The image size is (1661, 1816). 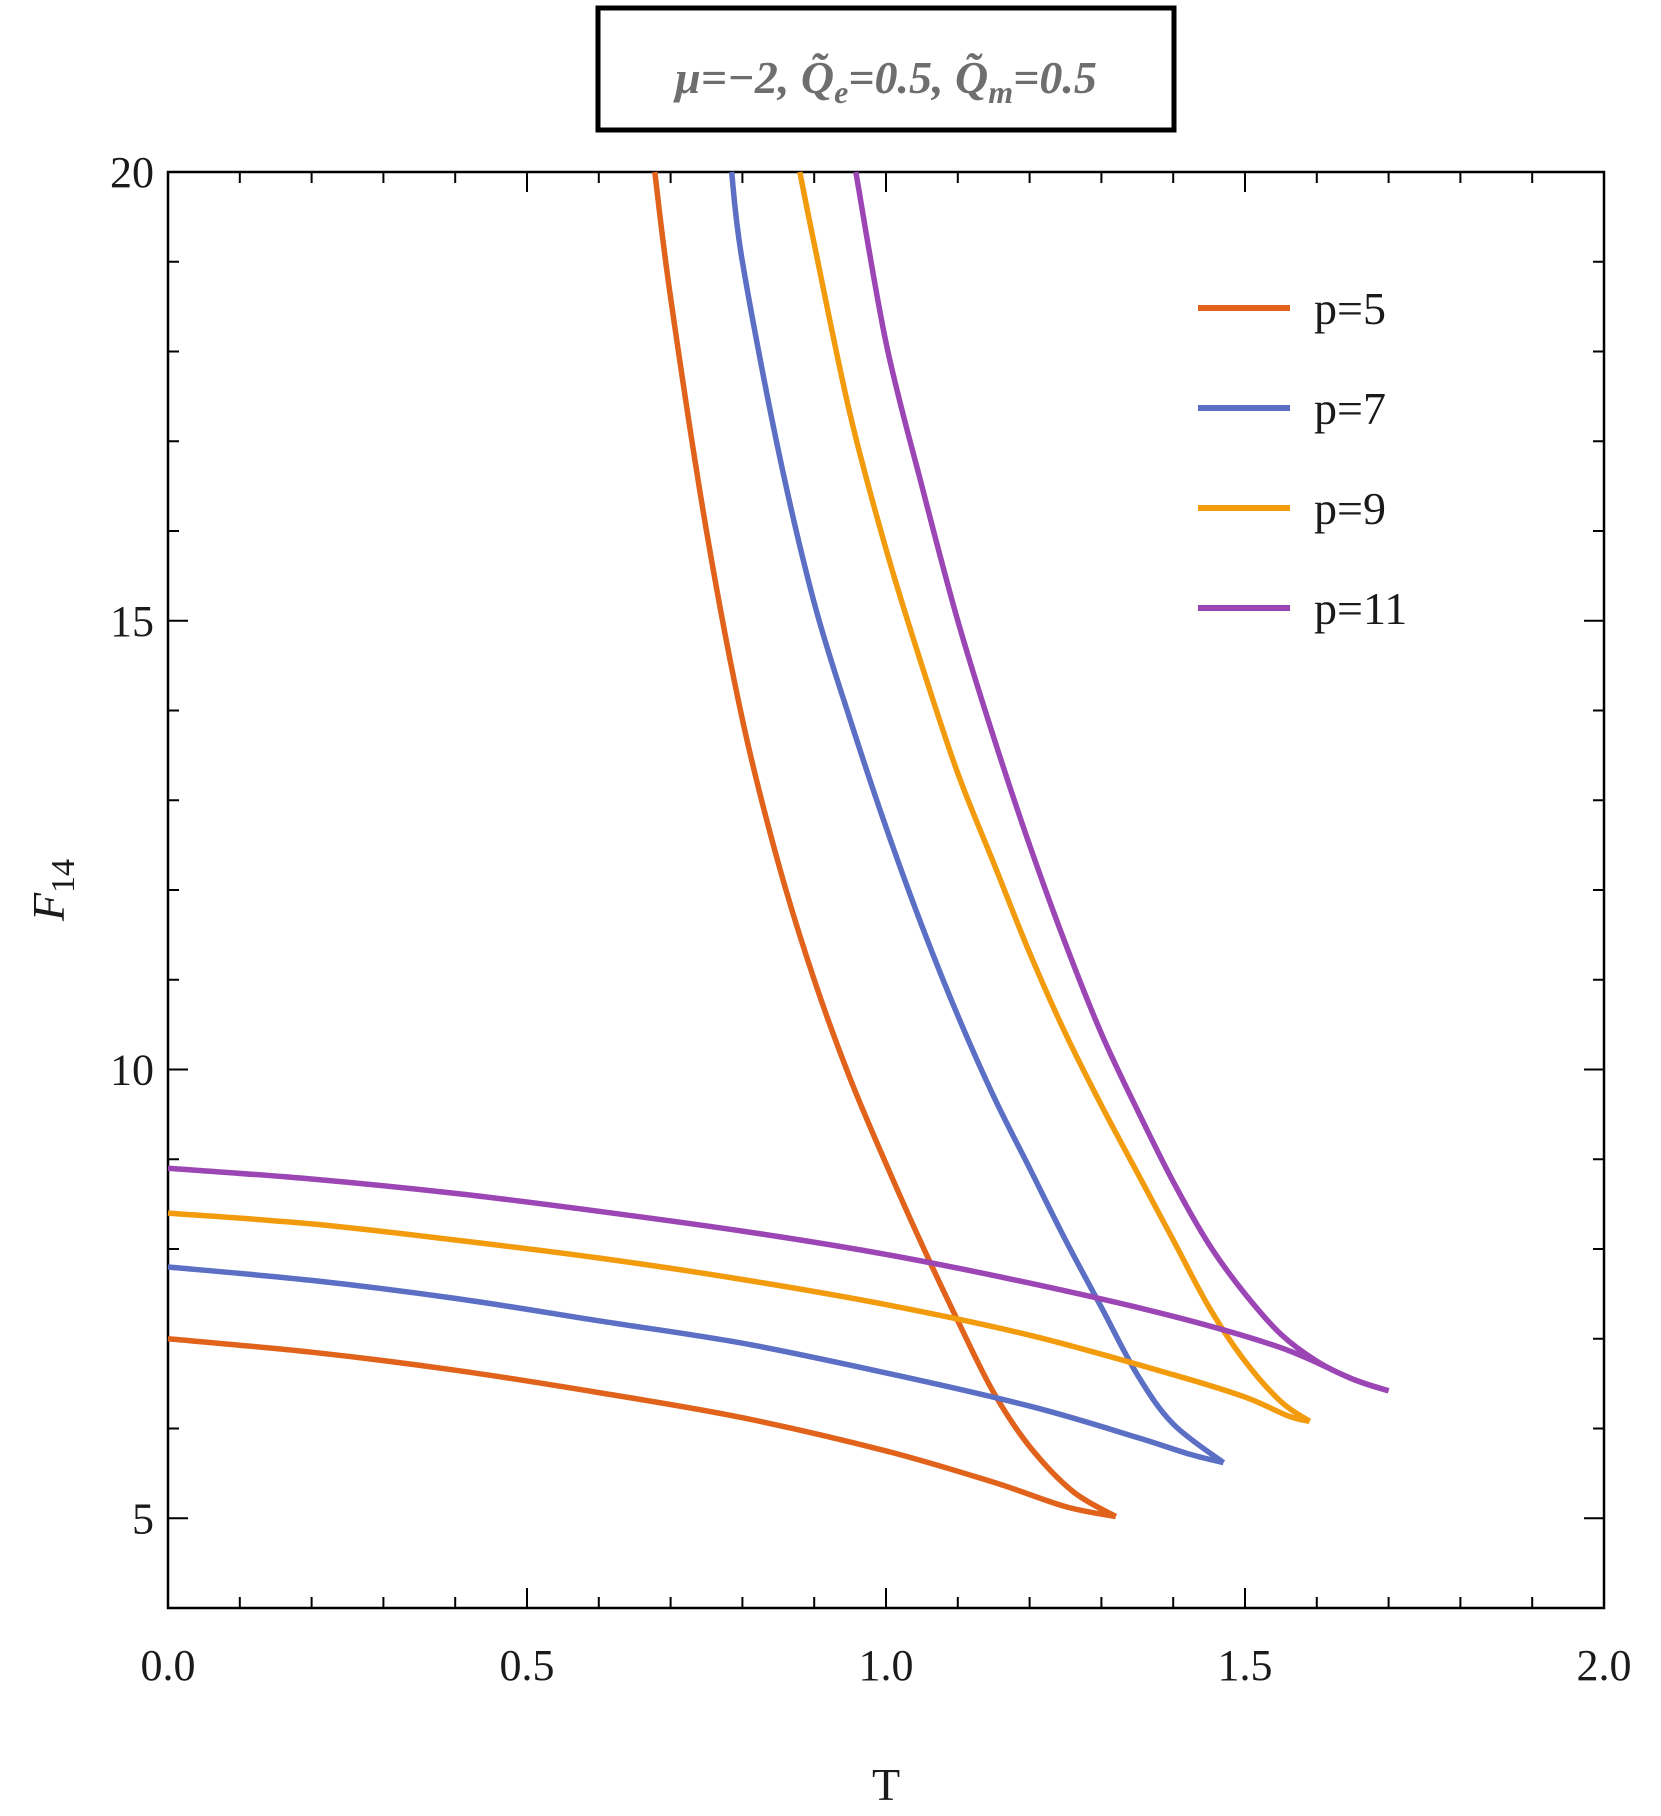 I want to click on legend-label-p7: p=7, so click(x=1350, y=408).